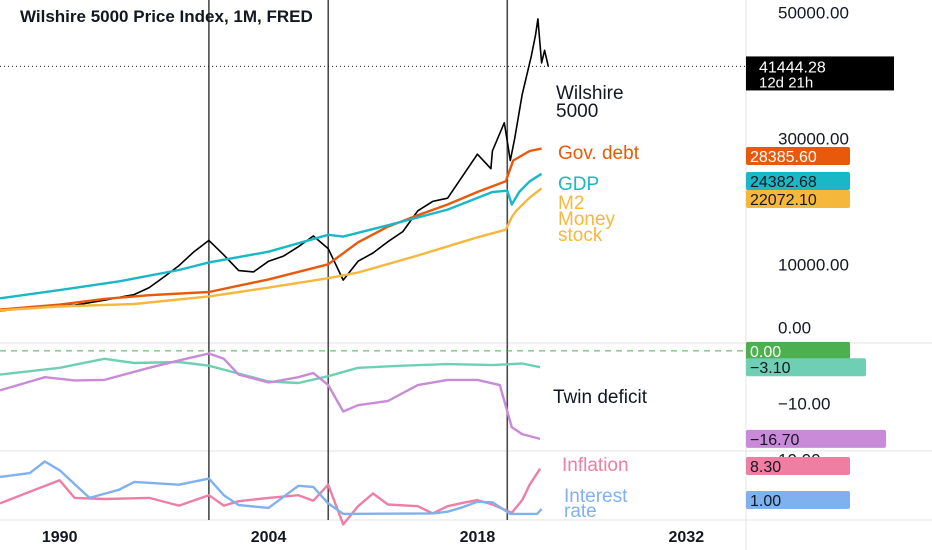  Describe the element at coordinates (580, 235) in the screenshot. I see `series-label-m2-money-stock-2: stock` at that location.